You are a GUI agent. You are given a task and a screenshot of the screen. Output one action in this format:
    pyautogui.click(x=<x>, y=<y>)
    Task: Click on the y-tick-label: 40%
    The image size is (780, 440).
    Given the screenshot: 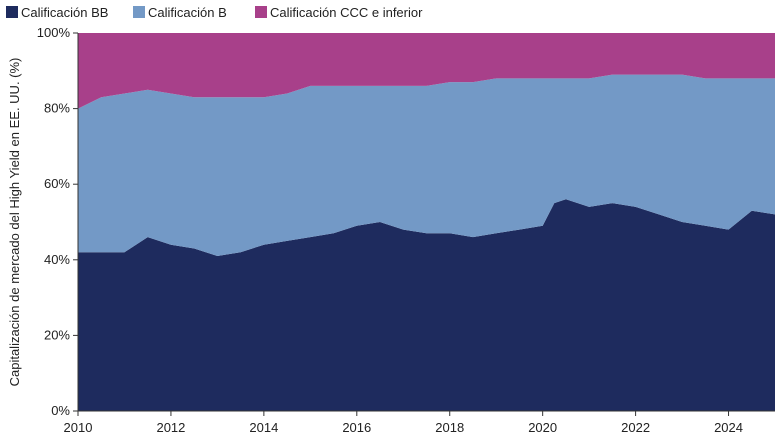 What is the action you would take?
    pyautogui.click(x=57, y=259)
    